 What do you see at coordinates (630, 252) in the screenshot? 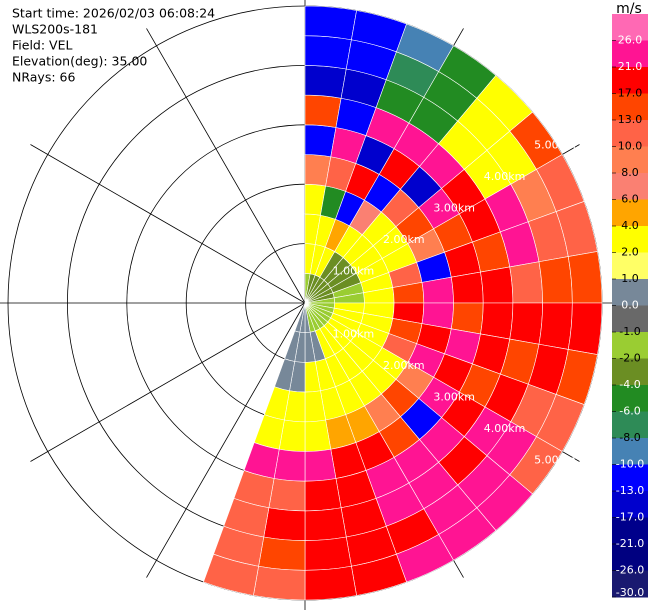
I see `colorbar-label: 2.0` at bounding box center [630, 252].